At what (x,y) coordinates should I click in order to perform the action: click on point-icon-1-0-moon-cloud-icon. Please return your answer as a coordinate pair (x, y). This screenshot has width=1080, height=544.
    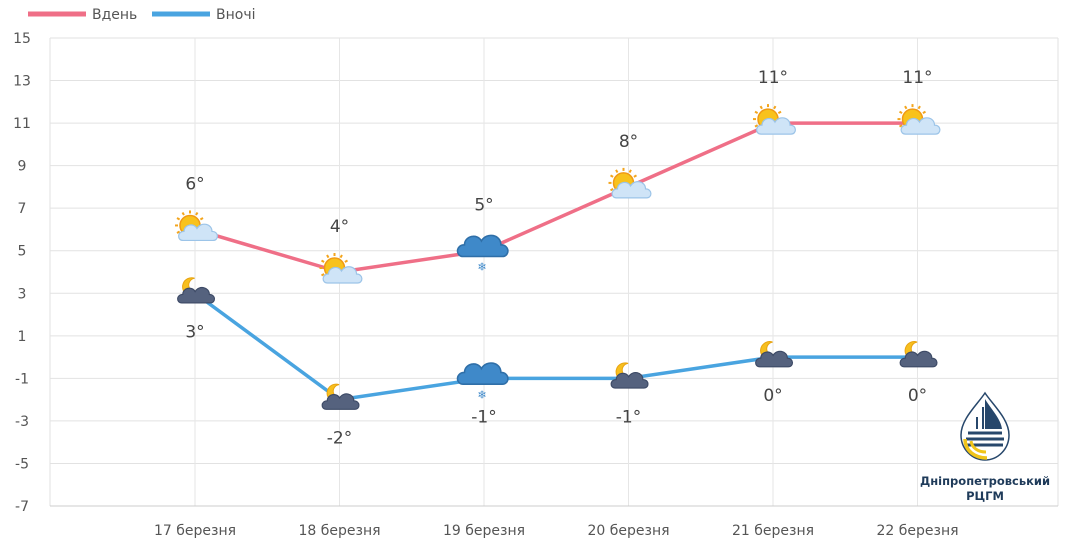
    Looking at the image, I should click on (196, 290).